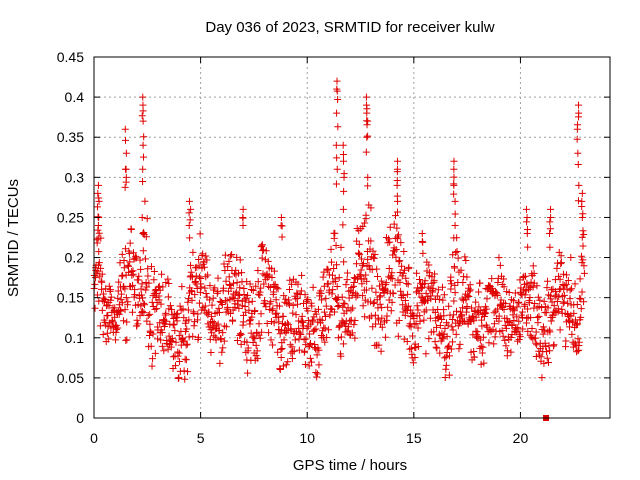 This screenshot has width=640, height=480. Describe the element at coordinates (350, 465) in the screenshot. I see `x-axis-title: GPS time / hours` at that location.